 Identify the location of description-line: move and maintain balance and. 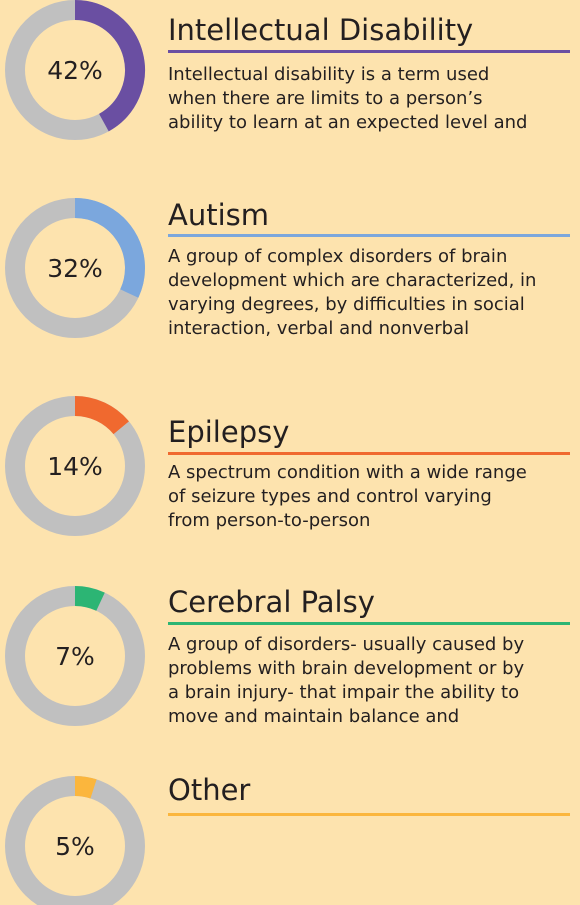
(313, 716).